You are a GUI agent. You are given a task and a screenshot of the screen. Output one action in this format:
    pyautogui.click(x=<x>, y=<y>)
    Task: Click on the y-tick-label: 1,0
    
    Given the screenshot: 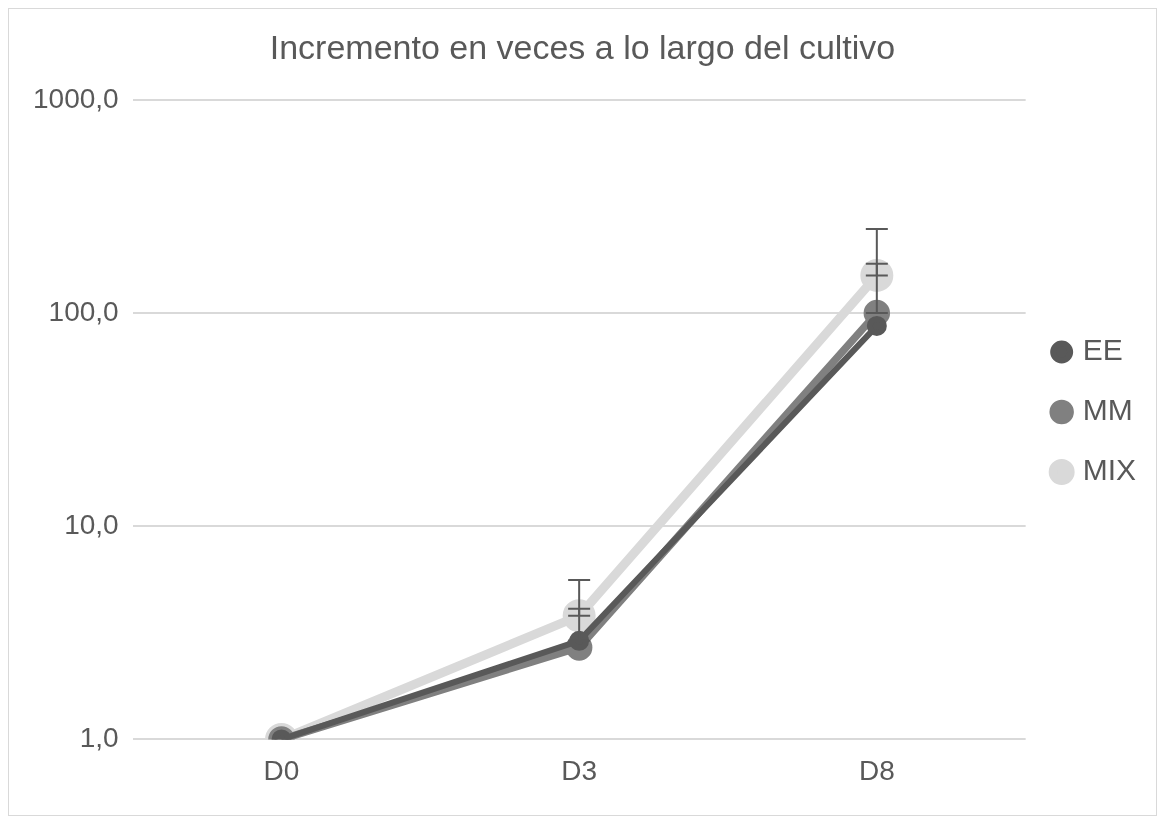 What is the action you would take?
    pyautogui.click(x=99, y=738)
    